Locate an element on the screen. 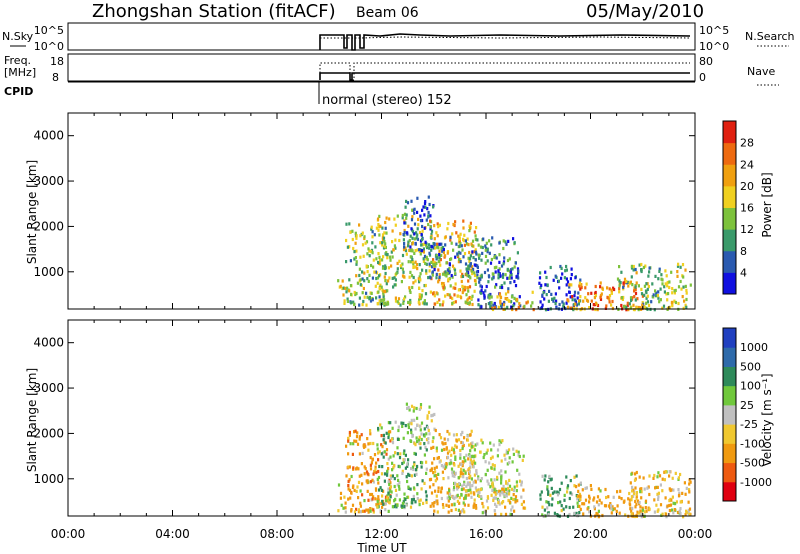  nsky-trace is located at coordinates (505, 42).